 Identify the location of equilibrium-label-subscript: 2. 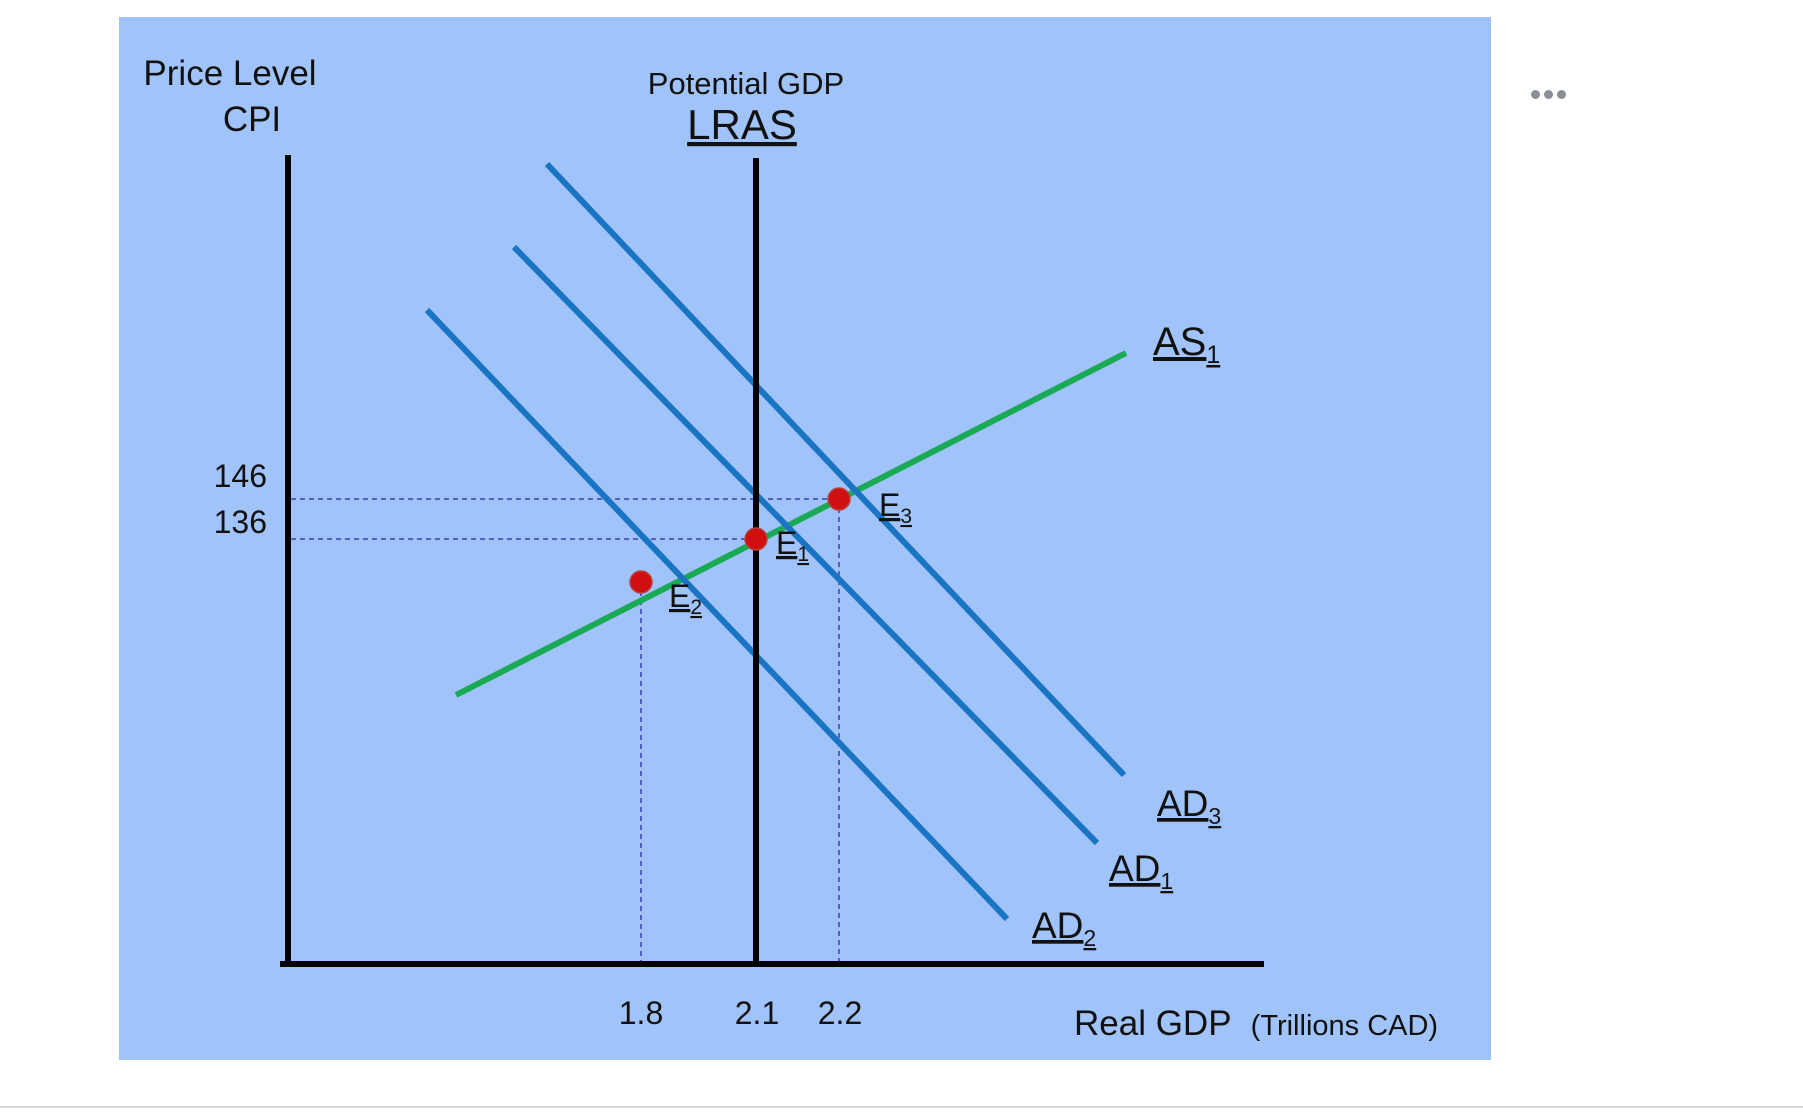
(696, 607).